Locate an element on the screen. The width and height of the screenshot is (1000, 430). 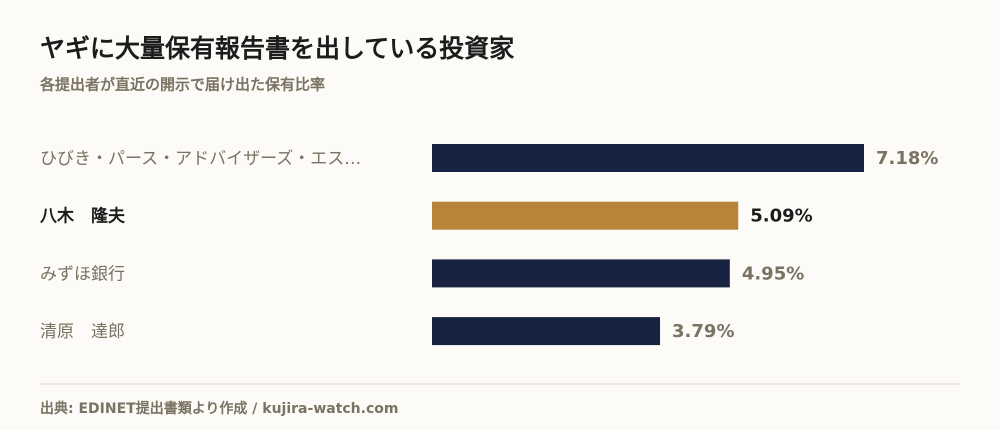
chart-subtitle: 各提出者が直近の開示で届け出た保有比率 is located at coordinates (182, 85).